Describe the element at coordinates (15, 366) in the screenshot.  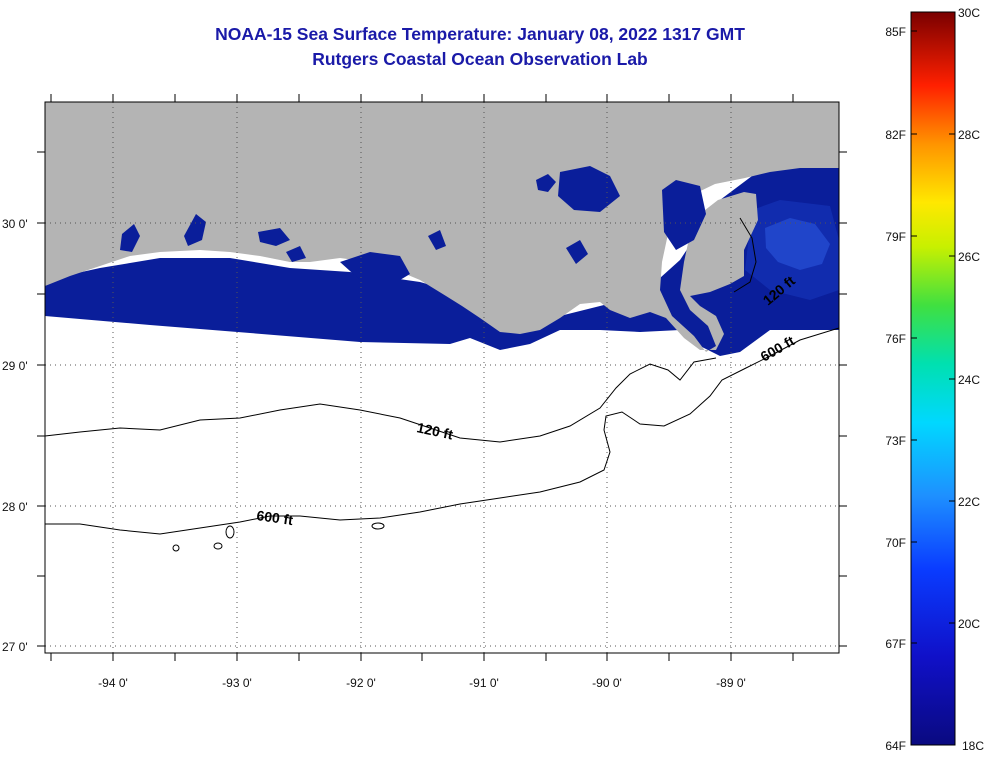
I see `lat-label-29: 29 0'` at that location.